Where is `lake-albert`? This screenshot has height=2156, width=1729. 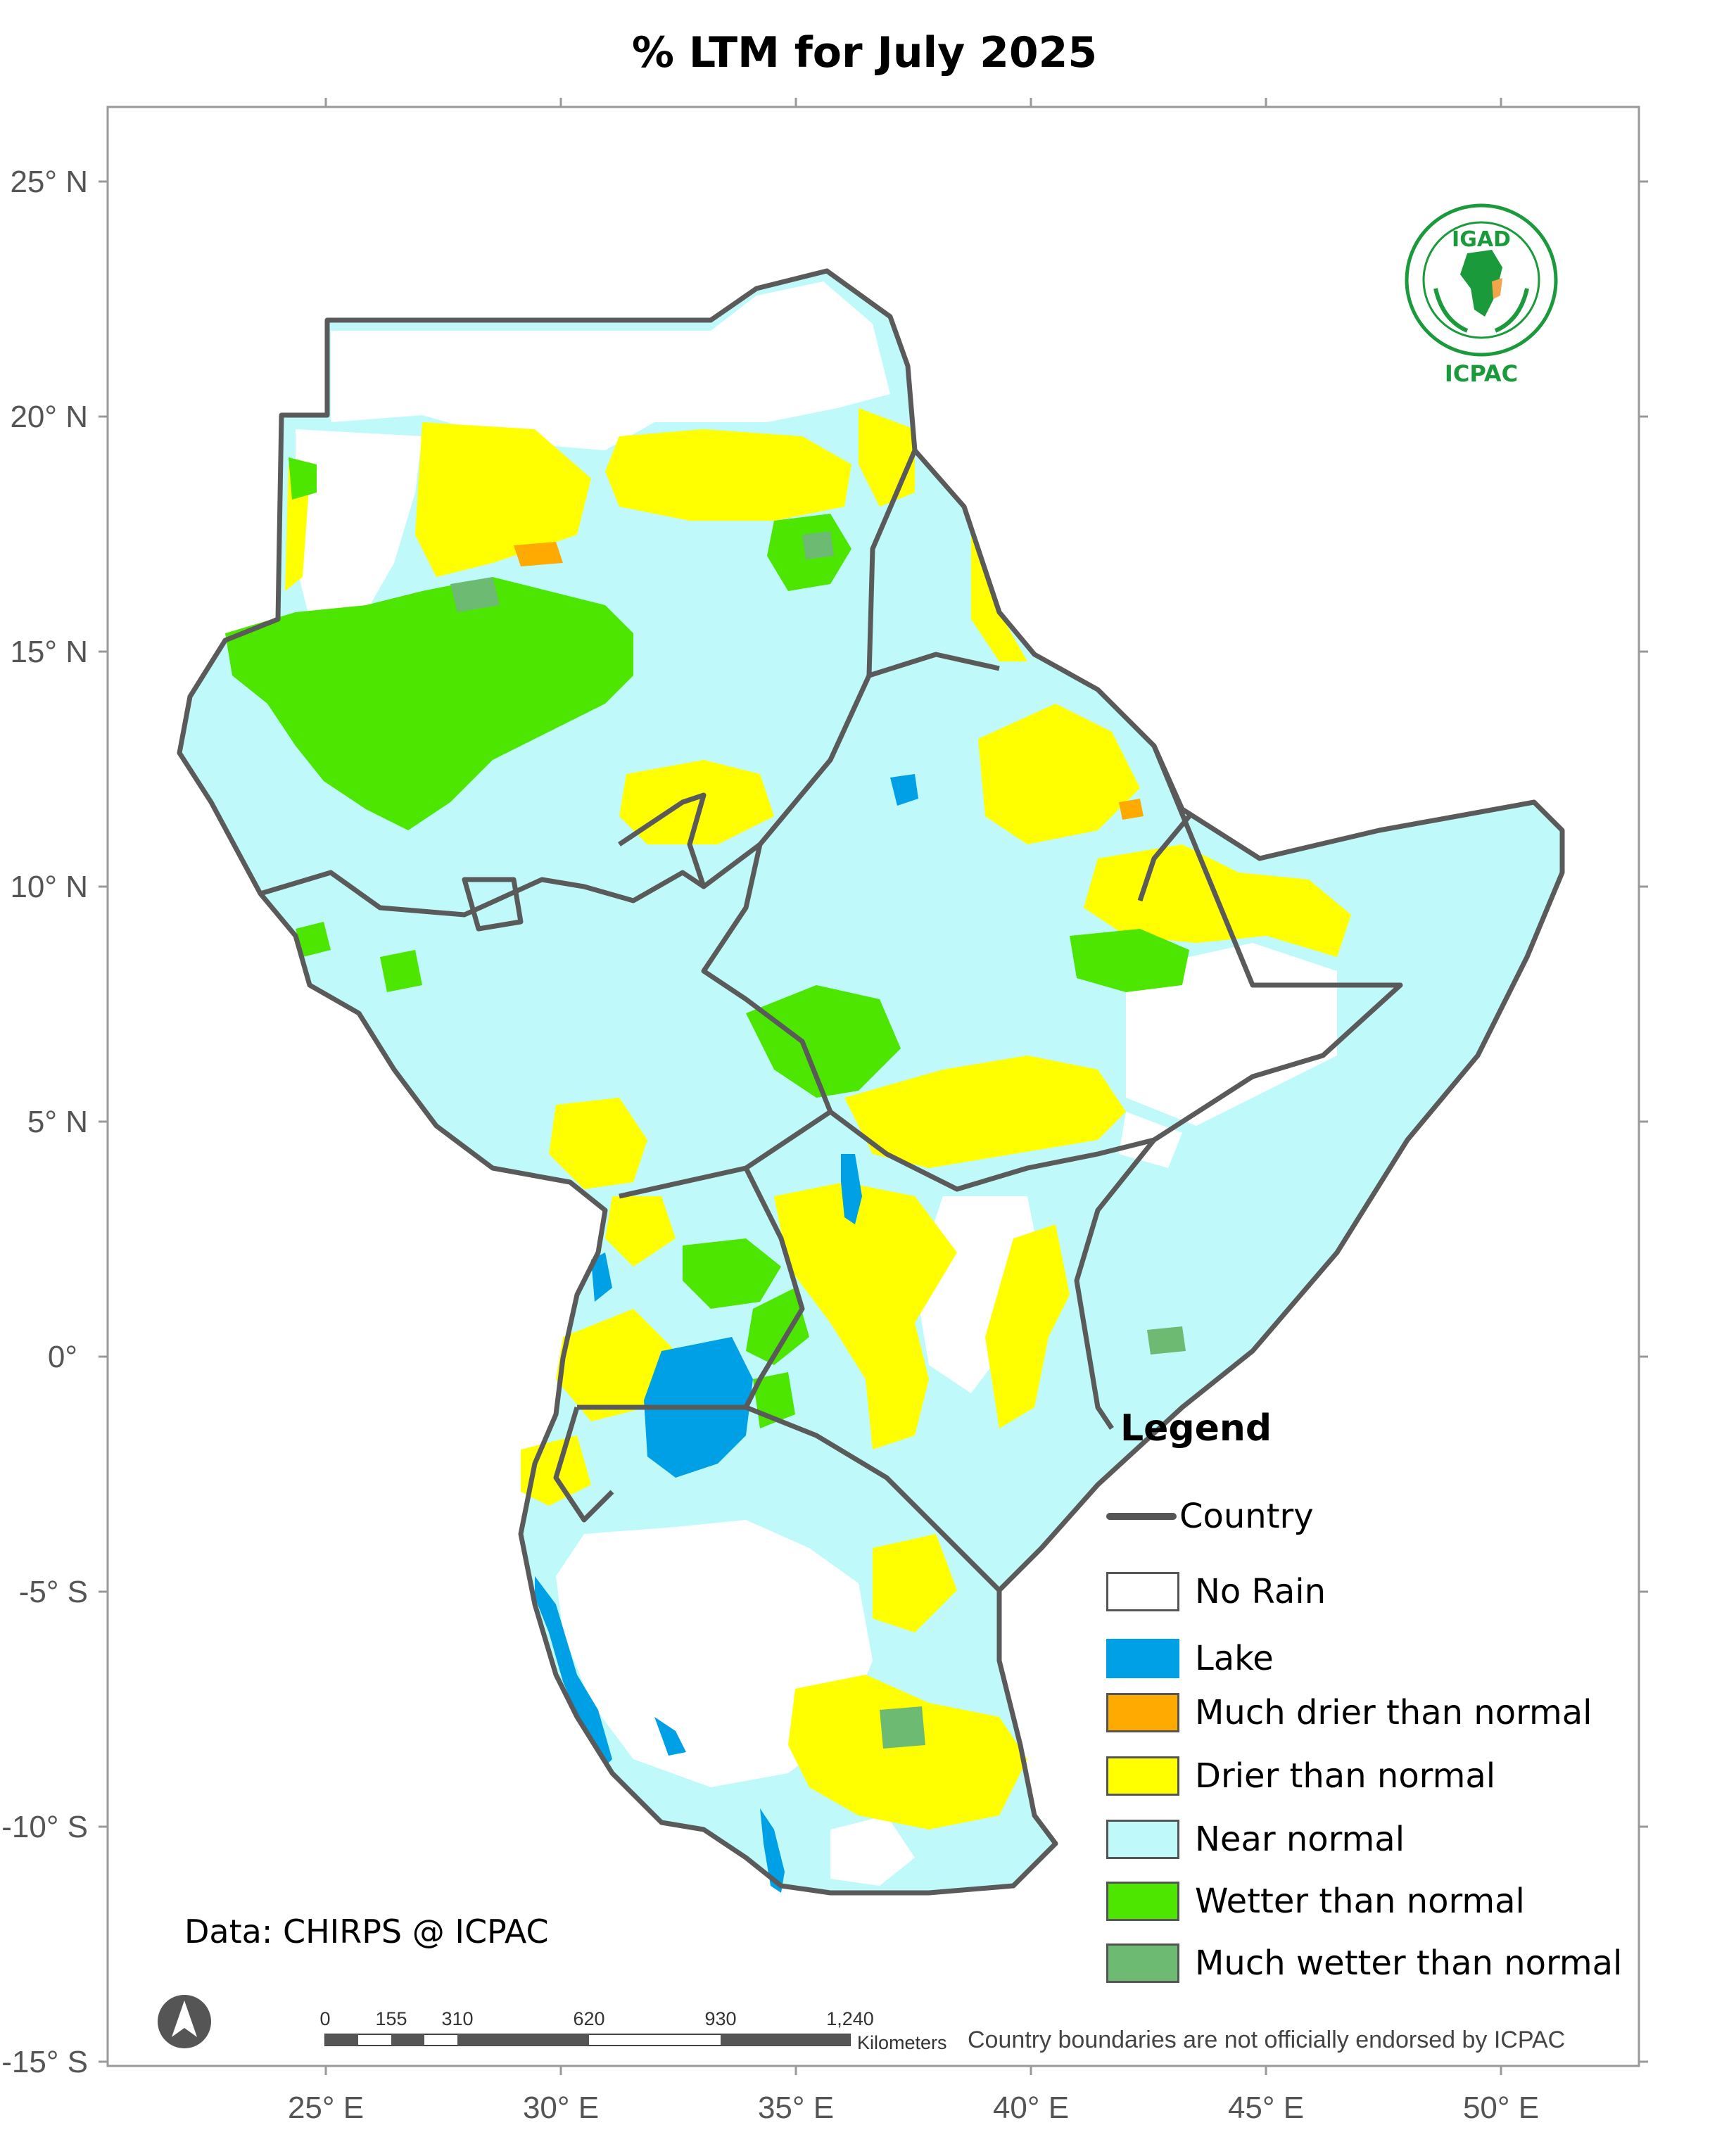 lake-albert is located at coordinates (601, 1277).